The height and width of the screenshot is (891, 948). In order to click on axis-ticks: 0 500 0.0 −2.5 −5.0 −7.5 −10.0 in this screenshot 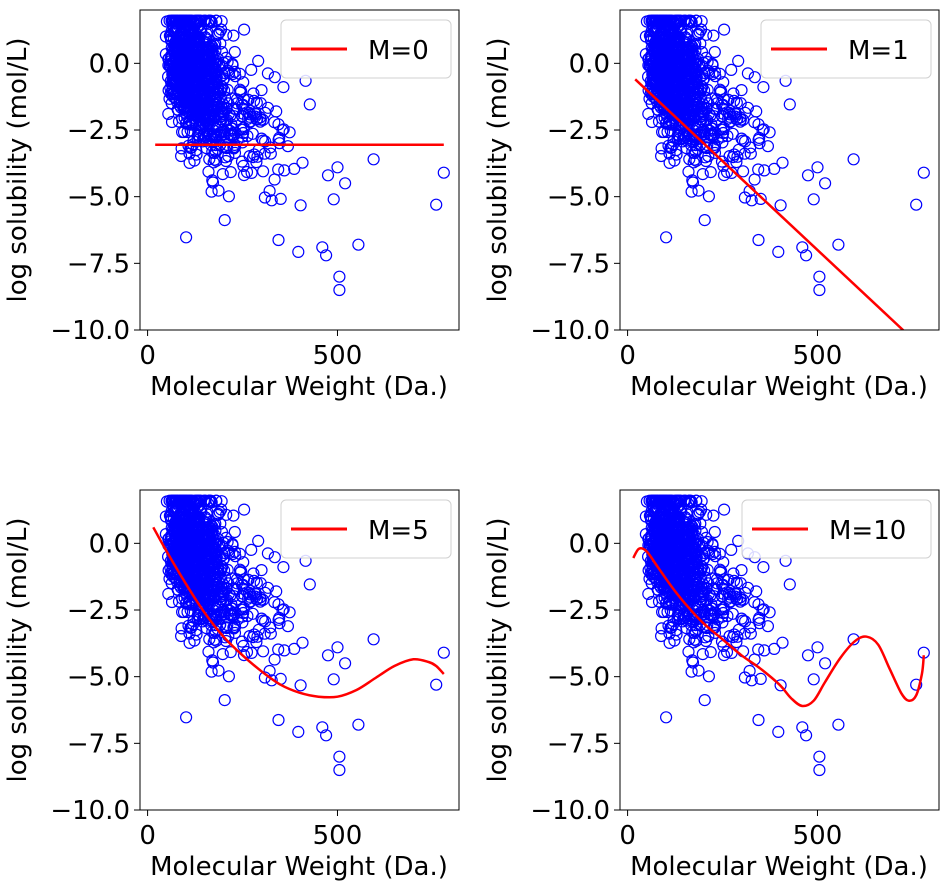, I will do `click(206, 210)`.